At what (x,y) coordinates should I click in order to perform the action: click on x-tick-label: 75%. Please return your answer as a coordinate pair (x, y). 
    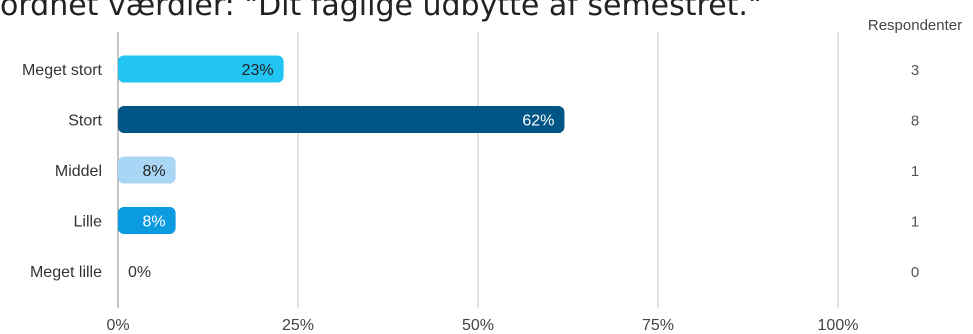
    Looking at the image, I should click on (658, 325).